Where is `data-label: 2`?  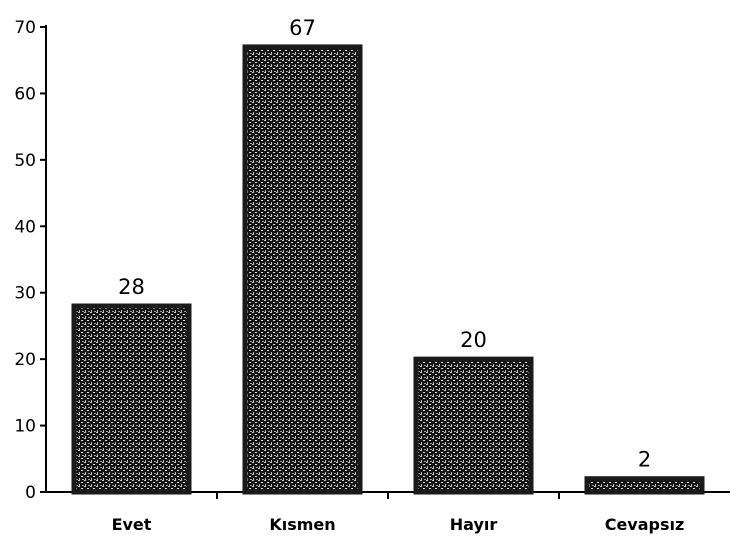 data-label: 2 is located at coordinates (644, 460).